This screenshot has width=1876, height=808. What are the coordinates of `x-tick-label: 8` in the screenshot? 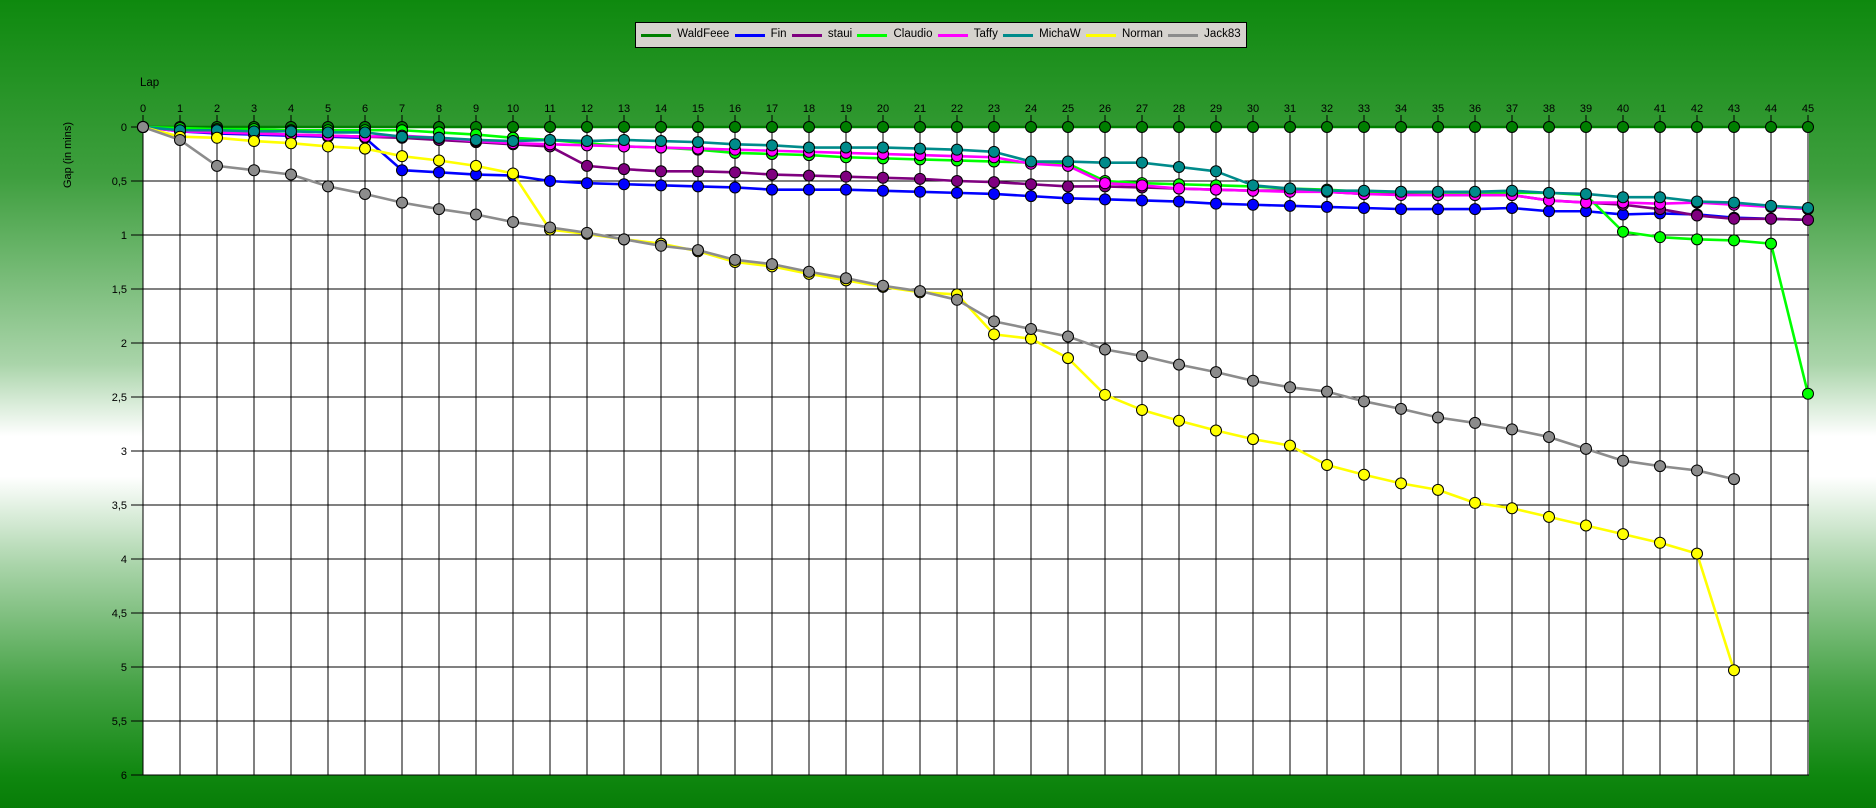 It's located at (439, 109).